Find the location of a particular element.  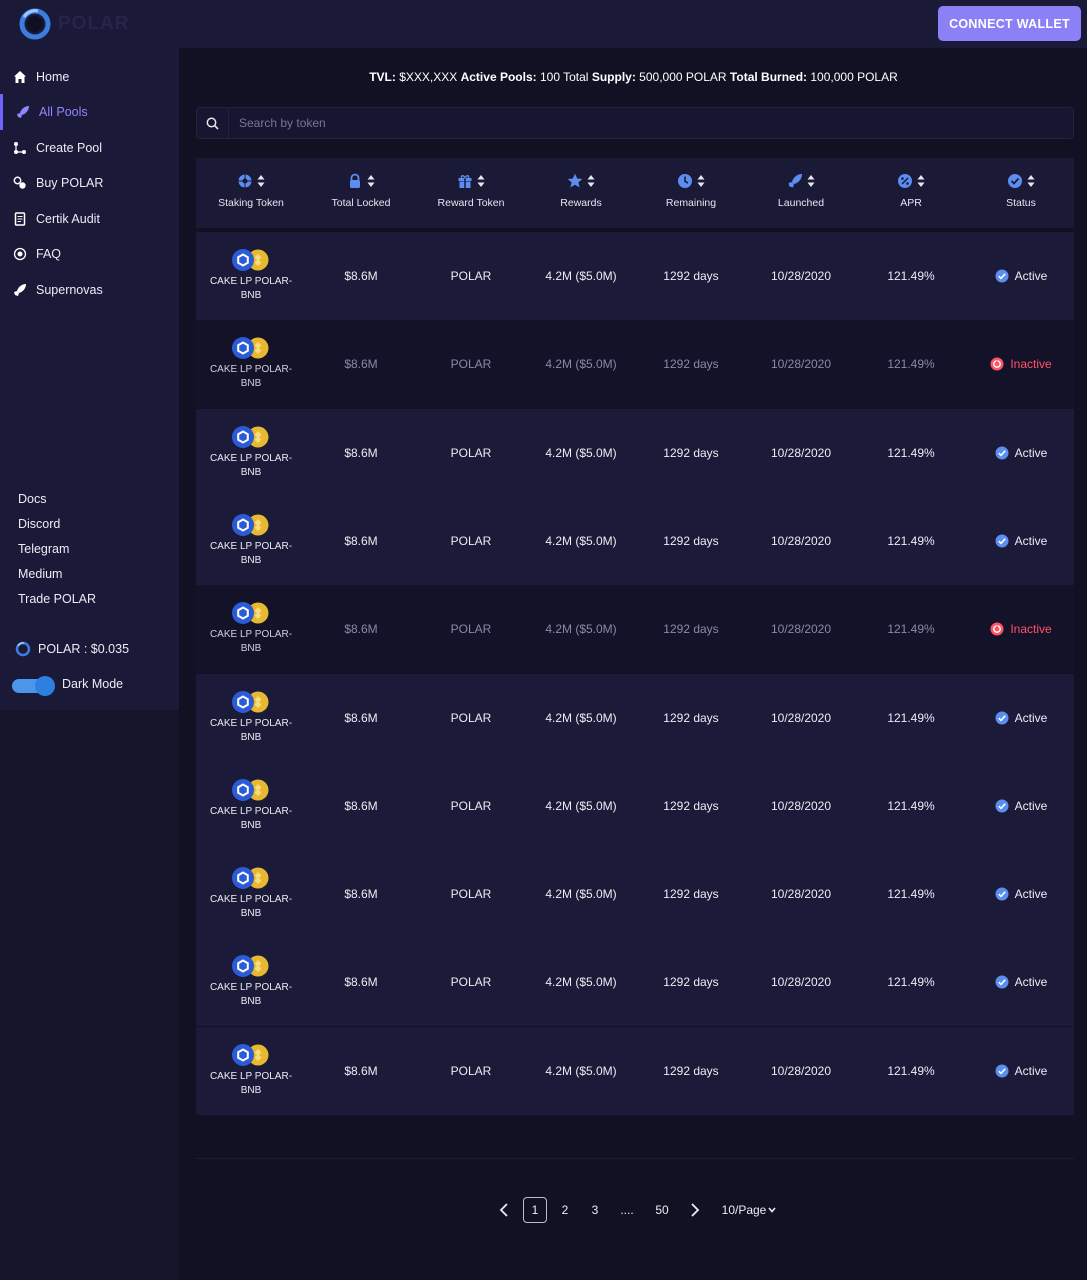

tvl-label: TVL: is located at coordinates (382, 77).